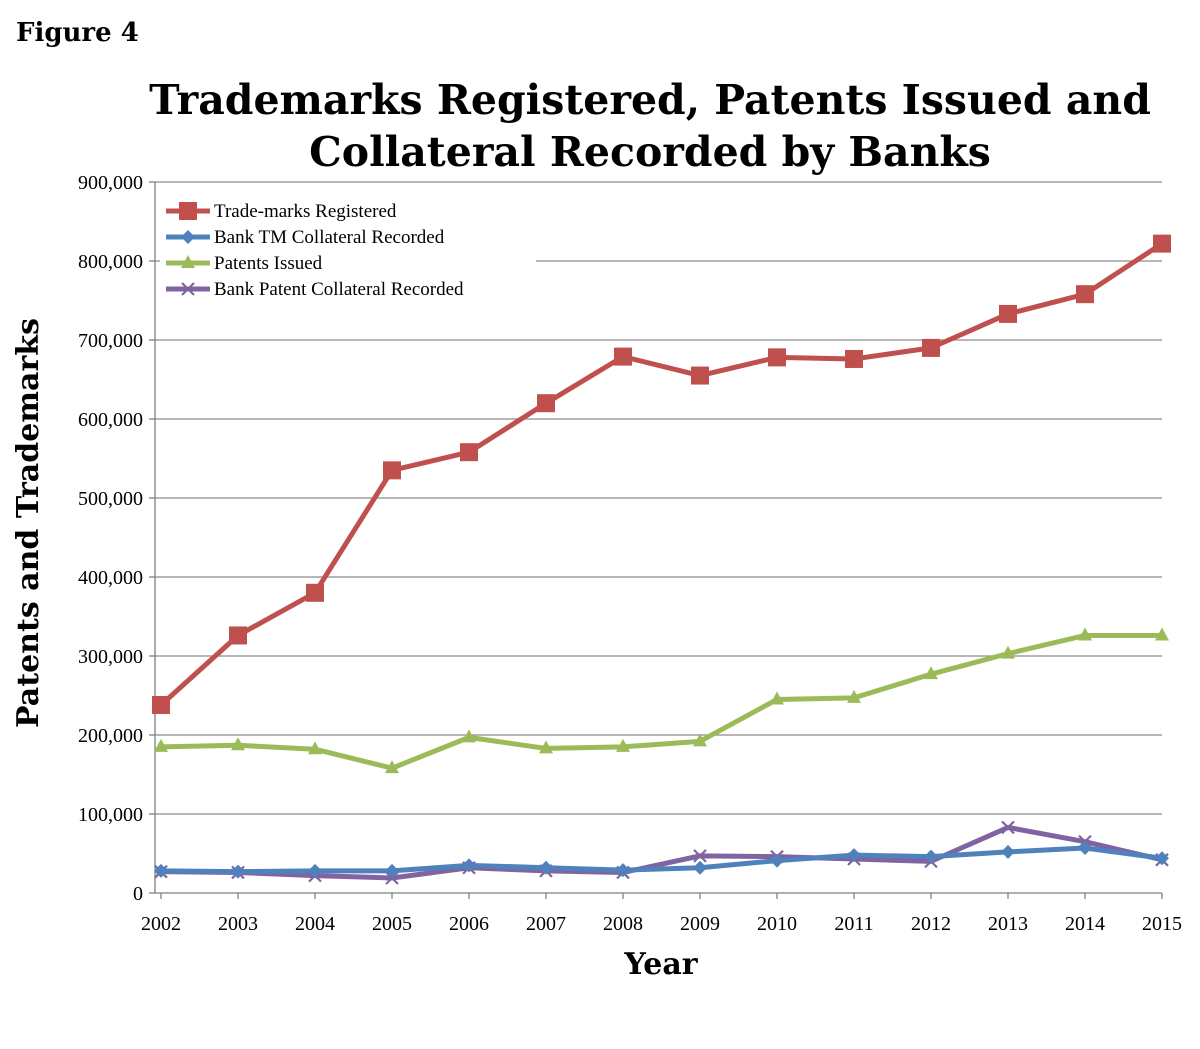  I want to click on x-tick-label: 2008, so click(623, 924).